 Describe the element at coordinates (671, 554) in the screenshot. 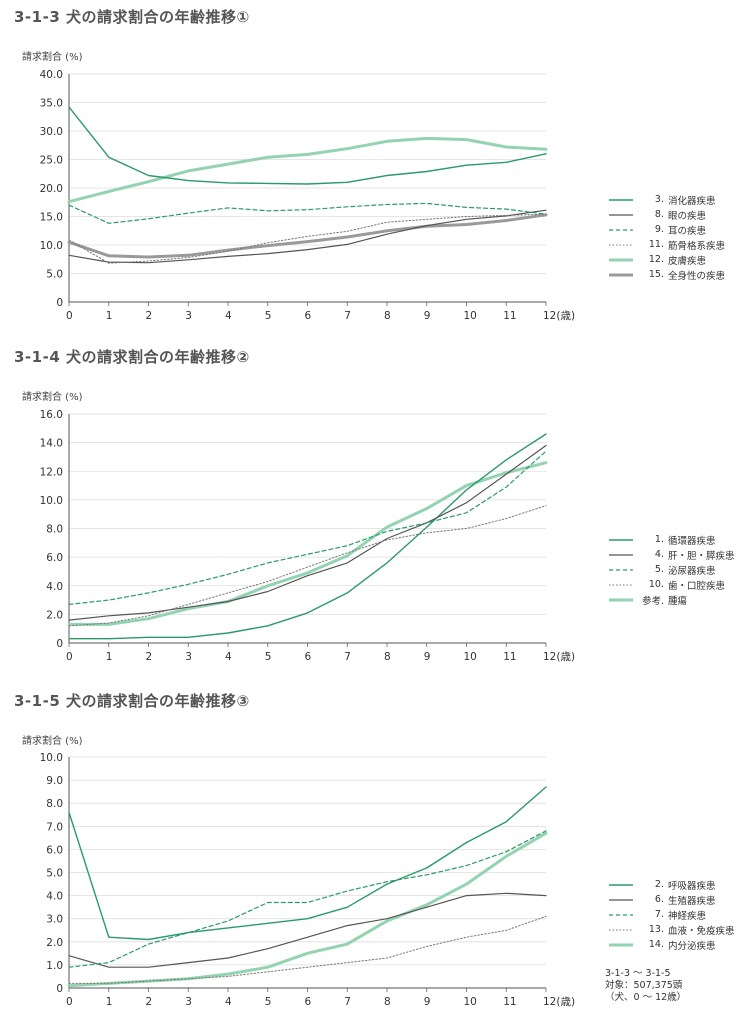

I see `legend-item: 4. 肝・胆・膵疾患` at that location.